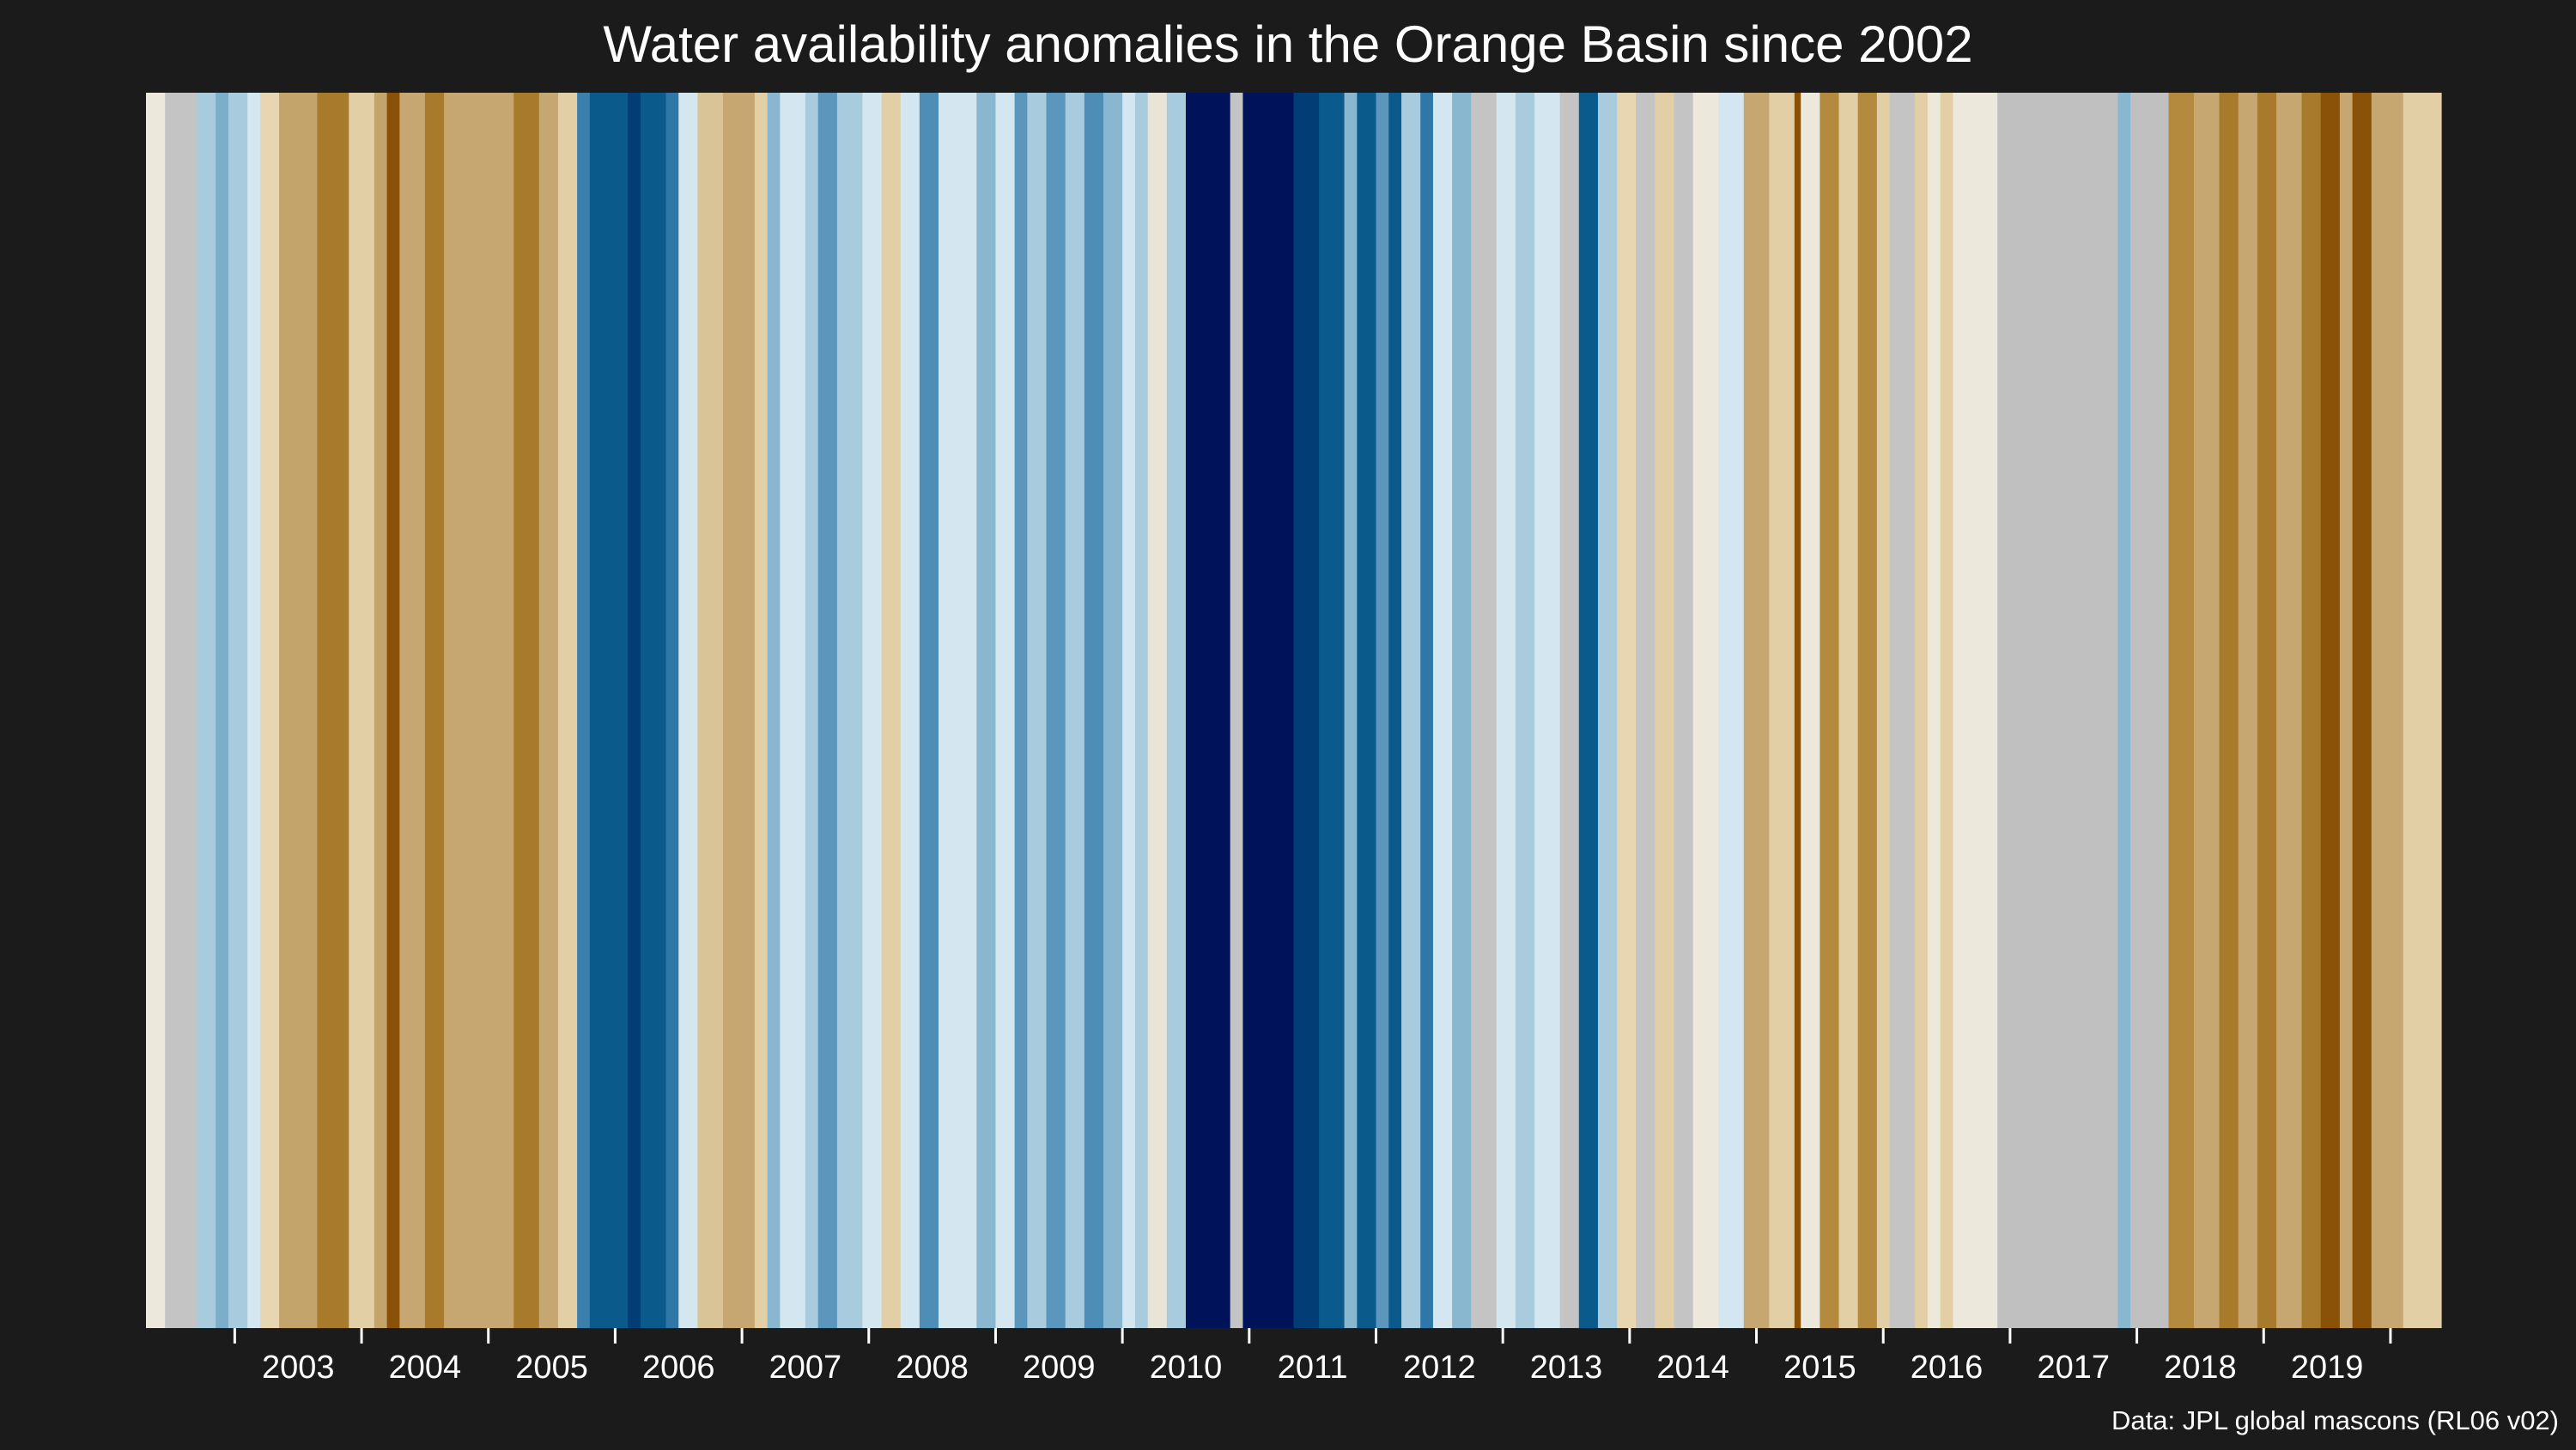 This screenshot has width=2576, height=1450. I want to click on x-tick-label: 2012, so click(1440, 1368).